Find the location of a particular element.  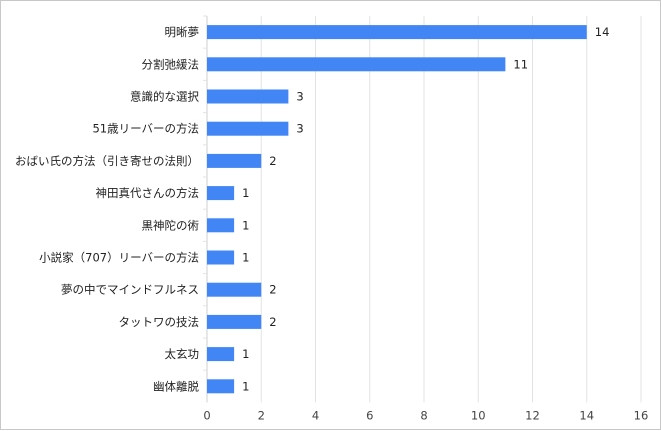

category-label: 夢の中でマインドフルネス is located at coordinates (130, 290).